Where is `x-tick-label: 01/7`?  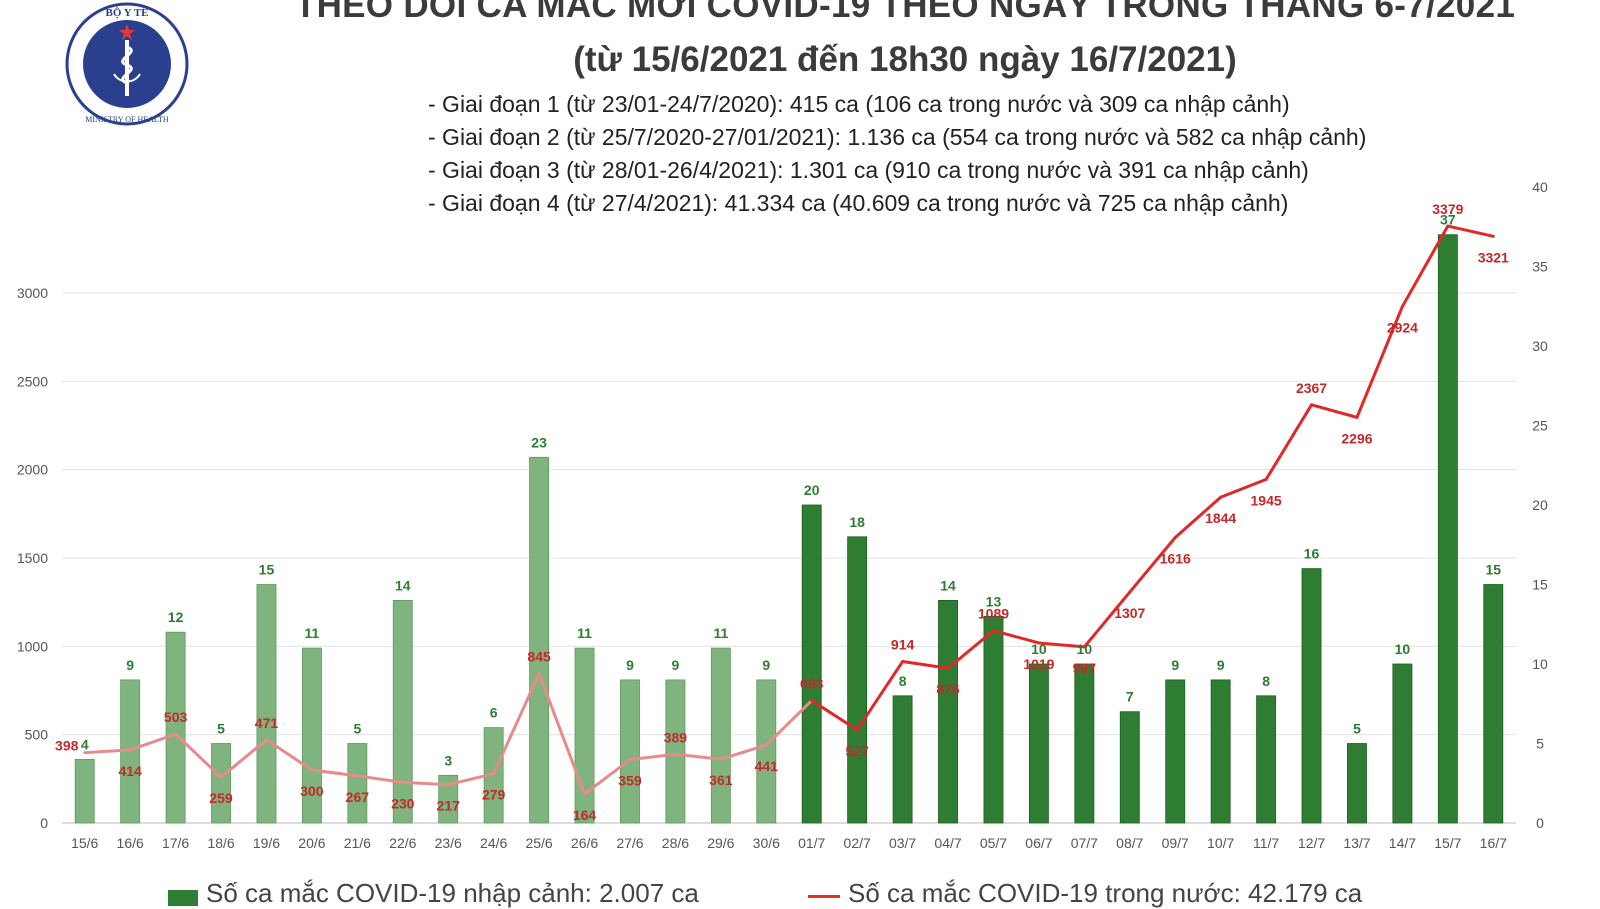
x-tick-label: 01/7 is located at coordinates (811, 843).